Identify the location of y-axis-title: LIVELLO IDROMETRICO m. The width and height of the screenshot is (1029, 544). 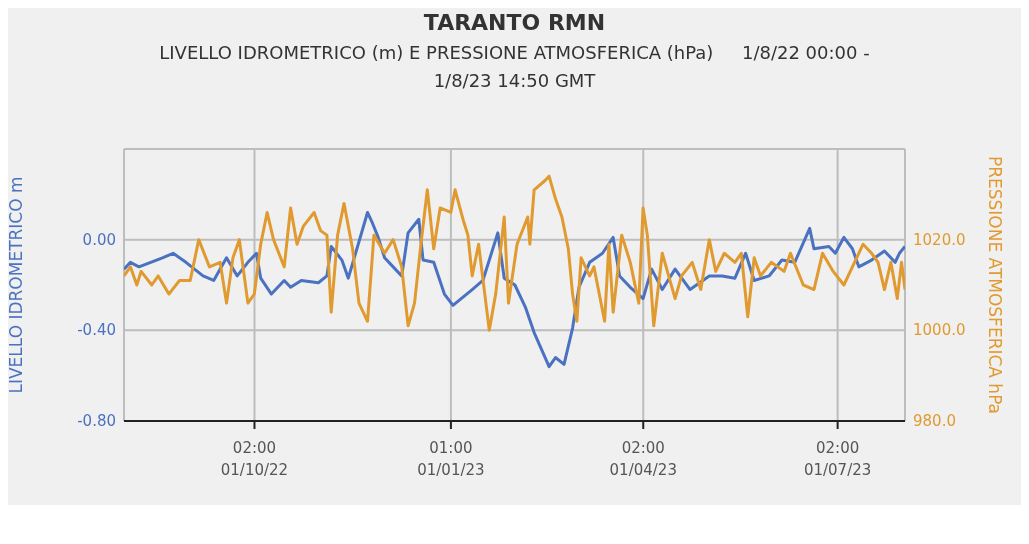
(16, 285).